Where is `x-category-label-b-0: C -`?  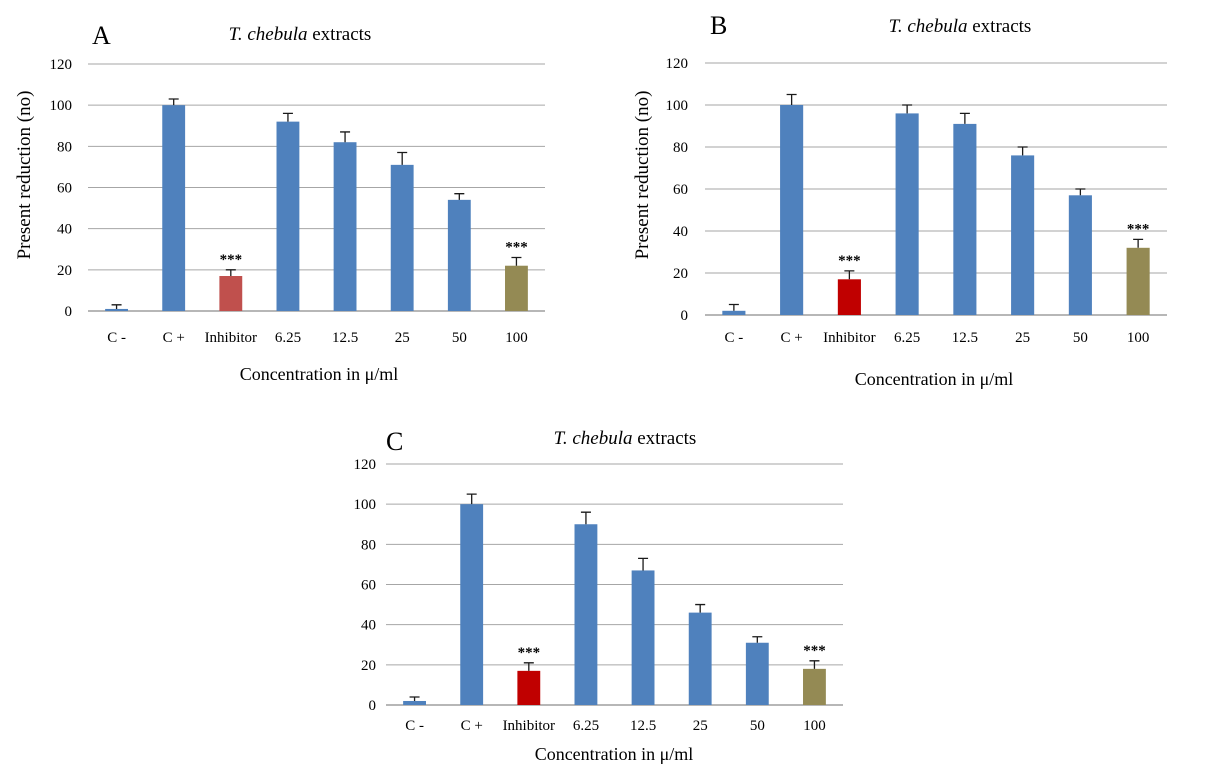
x-category-label-b-0: C - is located at coordinates (734, 338).